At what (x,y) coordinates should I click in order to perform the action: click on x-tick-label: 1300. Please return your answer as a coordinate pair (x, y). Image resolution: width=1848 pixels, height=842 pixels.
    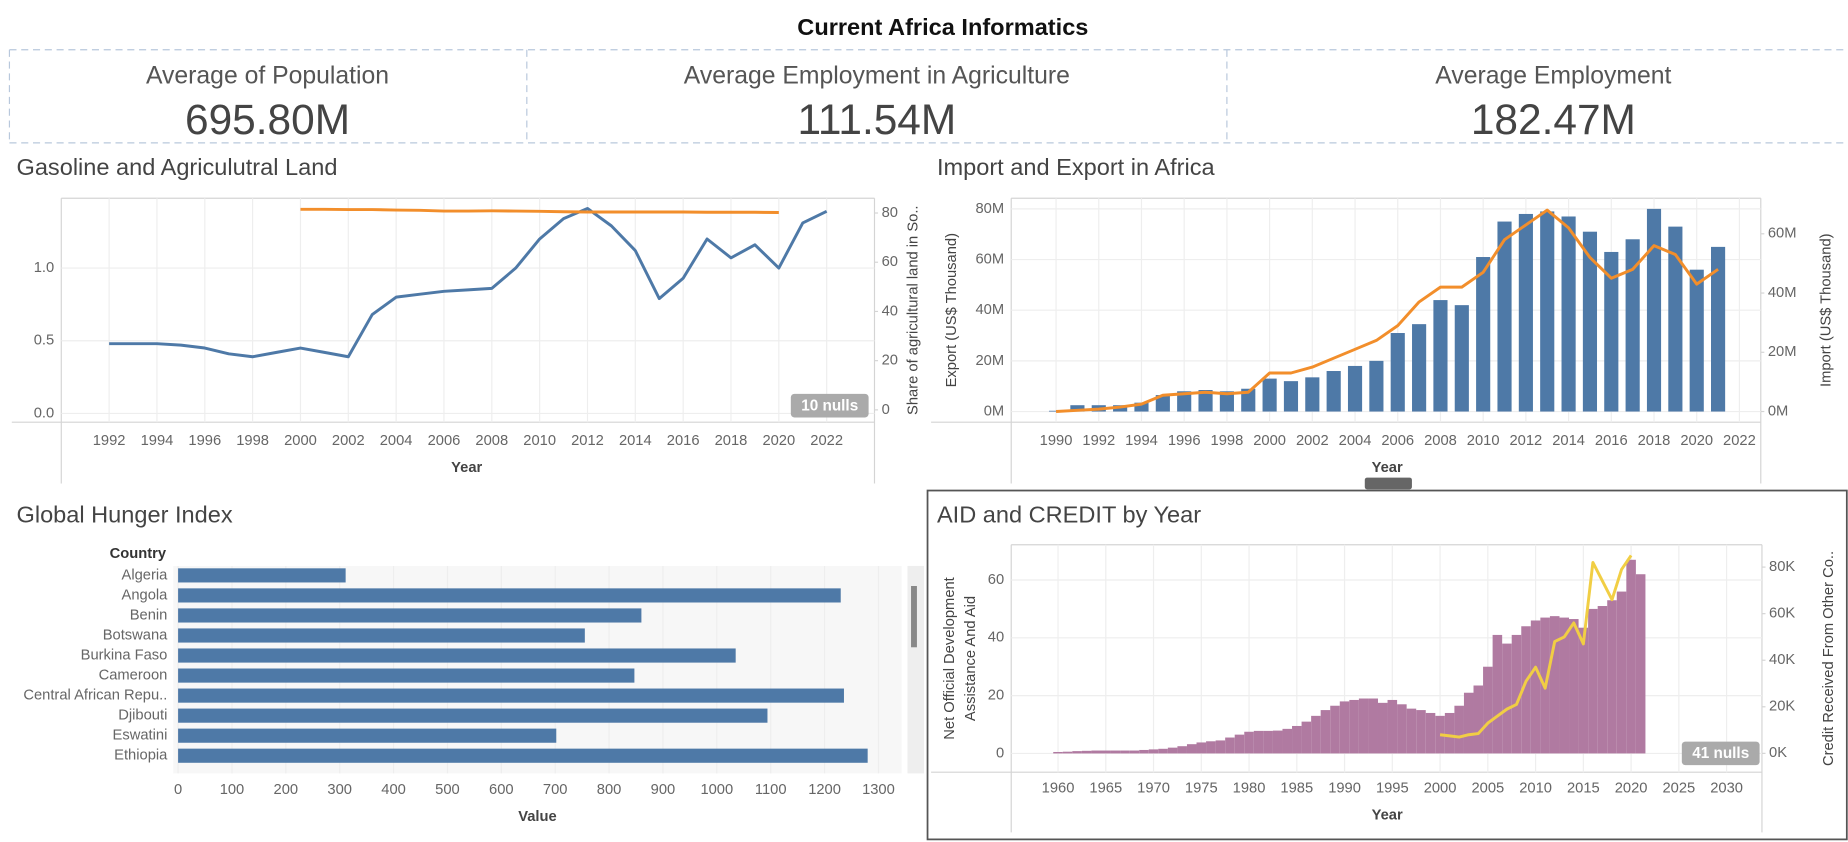
    Looking at the image, I should click on (878, 790).